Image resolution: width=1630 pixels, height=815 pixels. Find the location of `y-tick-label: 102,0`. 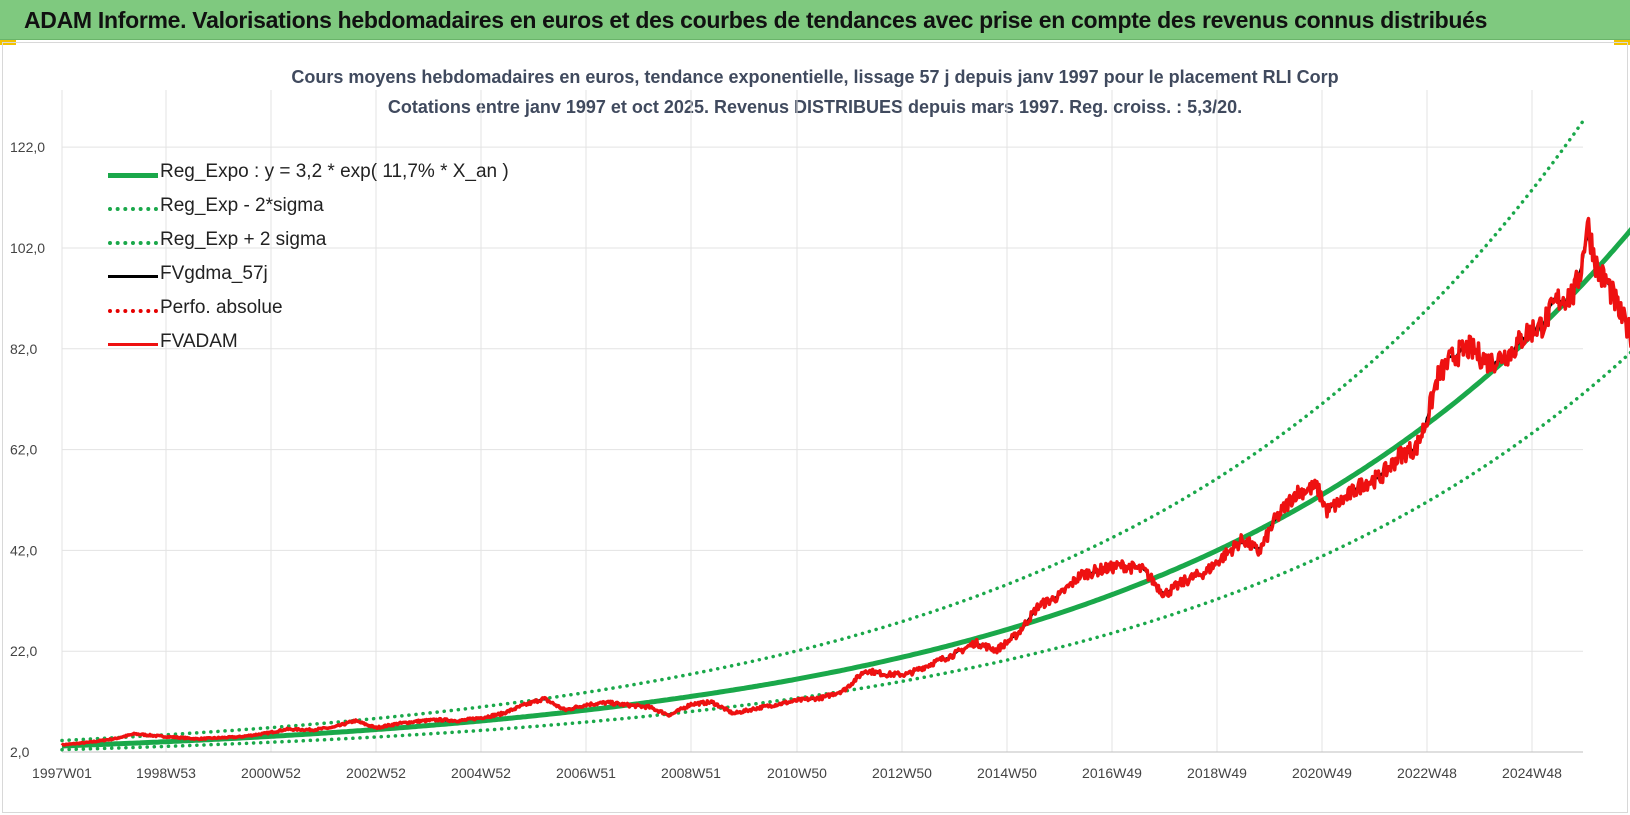

y-tick-label: 102,0 is located at coordinates (27, 248).